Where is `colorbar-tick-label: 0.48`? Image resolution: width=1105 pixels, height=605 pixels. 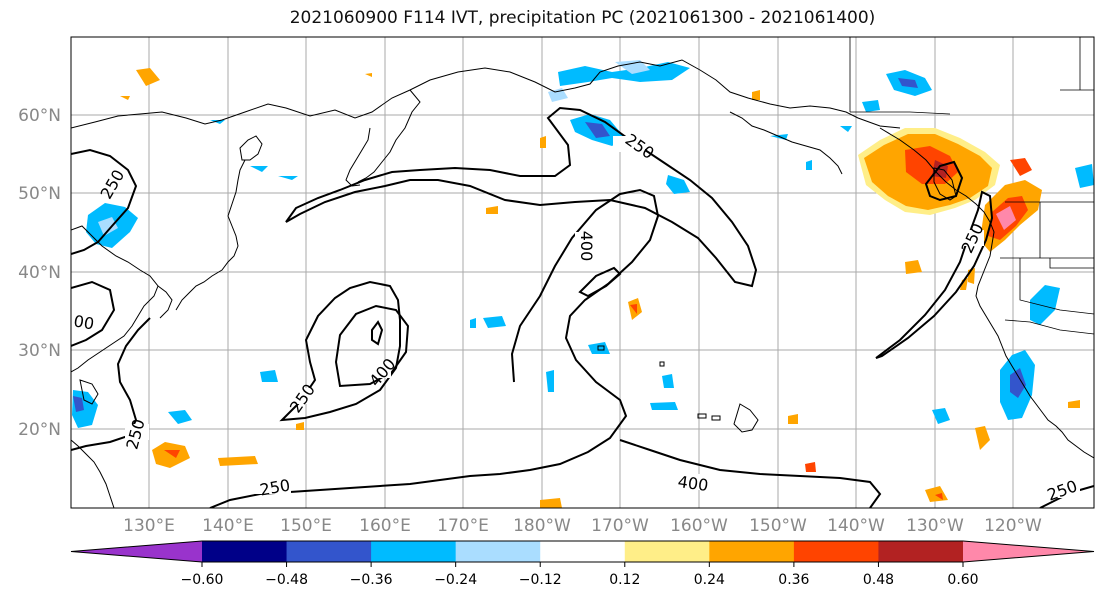 colorbar-tick-label: 0.48 is located at coordinates (878, 580).